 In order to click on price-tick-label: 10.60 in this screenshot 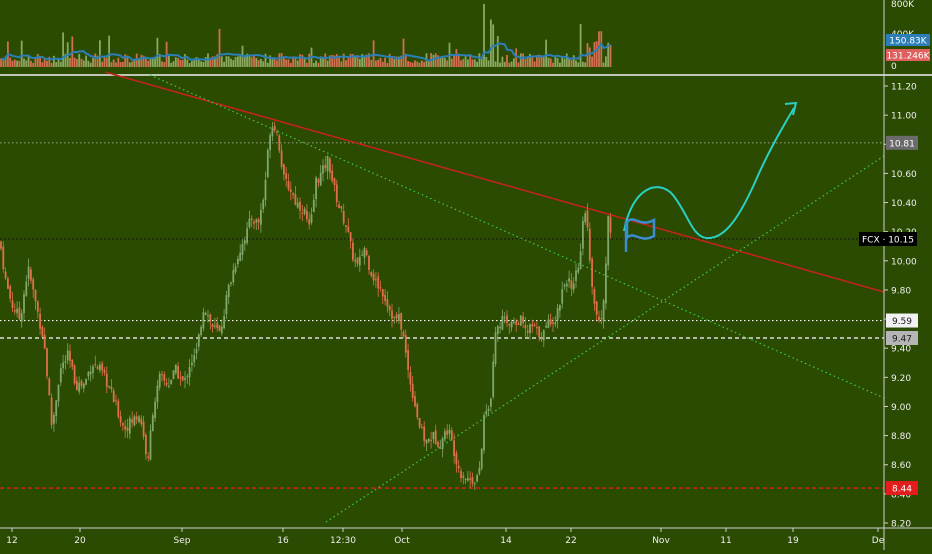, I will do `click(904, 175)`.